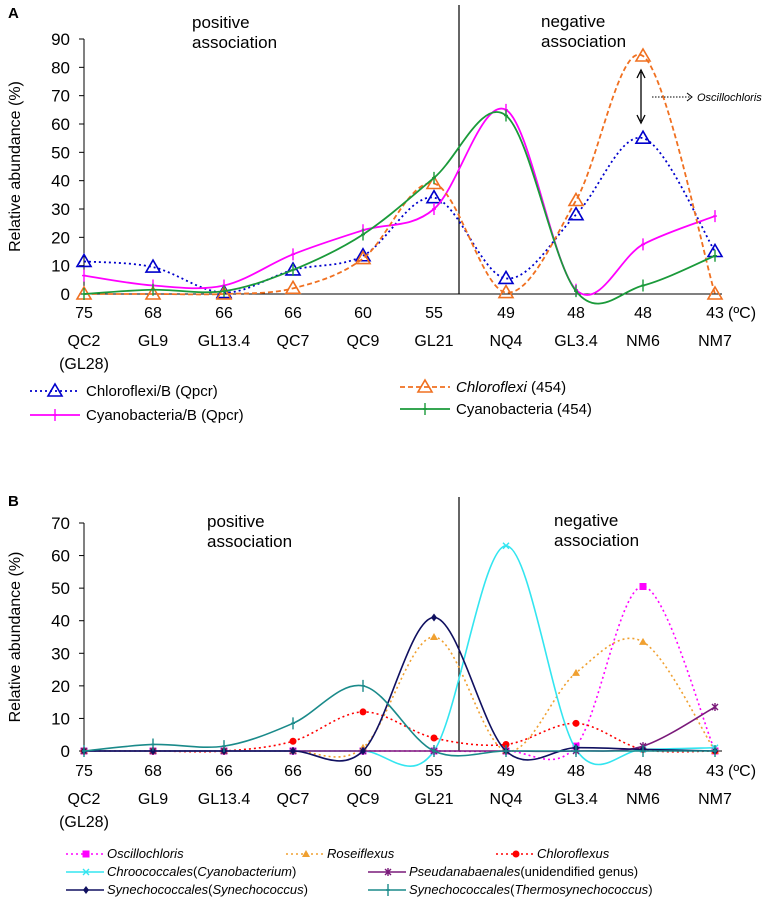  Describe the element at coordinates (643, 587) in the screenshot. I see `square-marker` at that location.